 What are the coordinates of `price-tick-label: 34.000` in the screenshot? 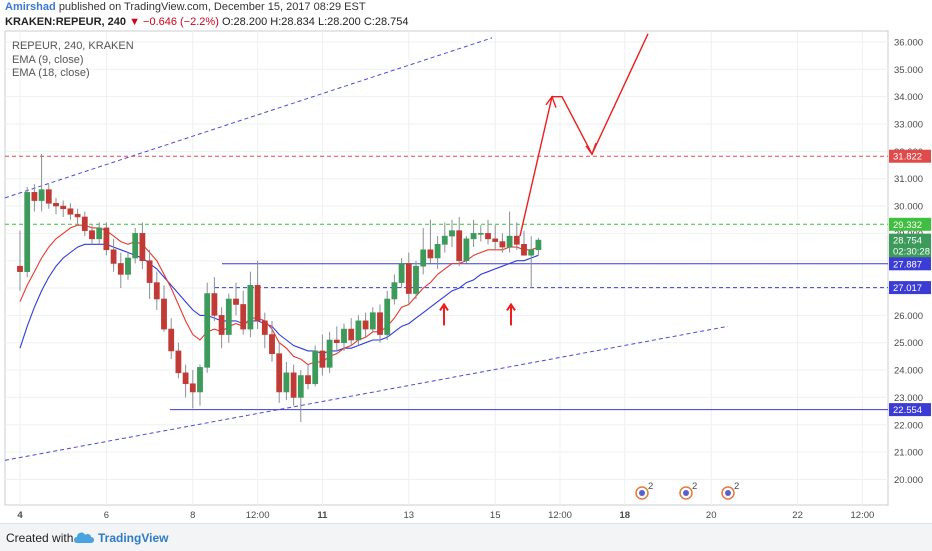 It's located at (908, 97).